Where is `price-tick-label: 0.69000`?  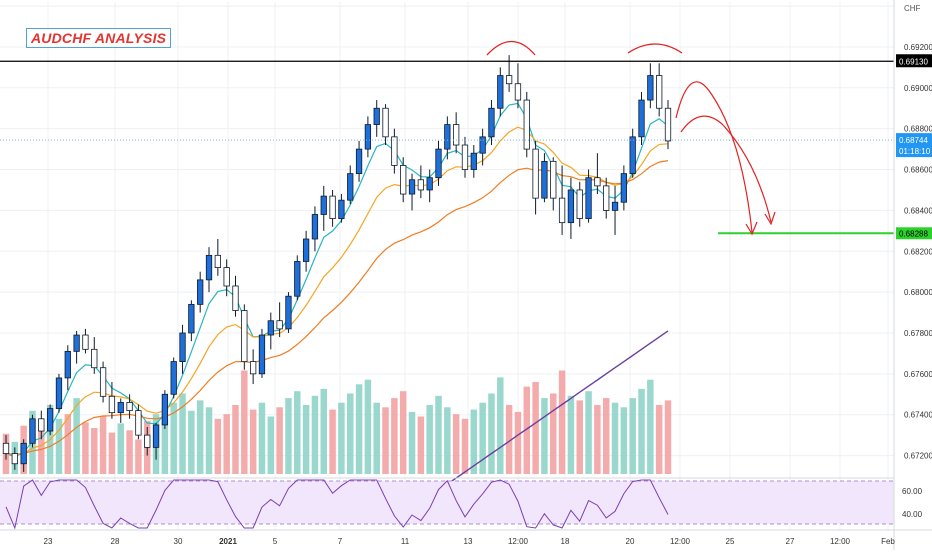 price-tick-label: 0.69000 is located at coordinates (918, 88).